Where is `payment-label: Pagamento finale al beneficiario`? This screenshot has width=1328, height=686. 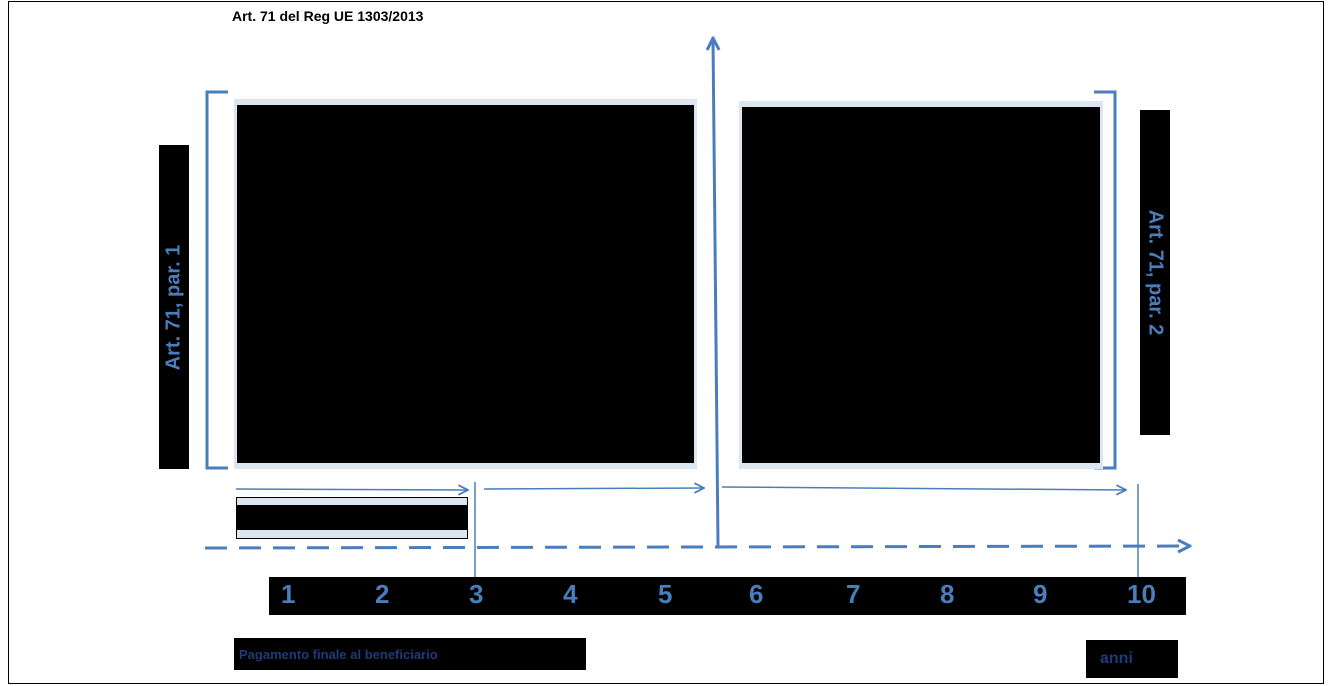
payment-label: Pagamento finale al beneficiario is located at coordinates (410, 654).